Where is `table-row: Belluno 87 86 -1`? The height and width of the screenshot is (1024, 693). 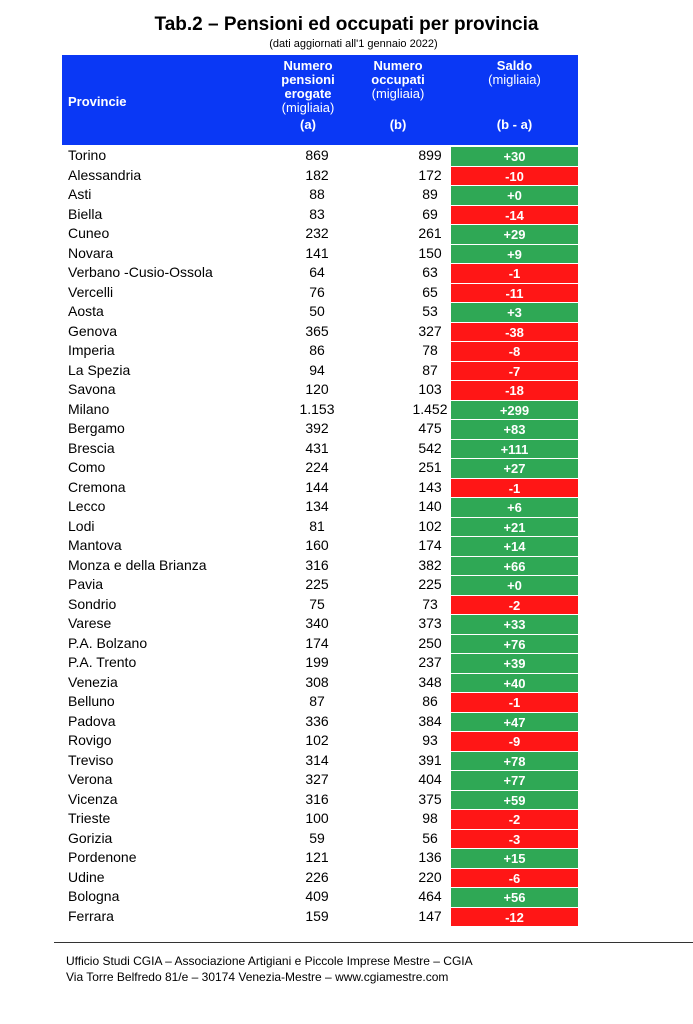 table-row: Belluno 87 86 -1 is located at coordinates (320, 702).